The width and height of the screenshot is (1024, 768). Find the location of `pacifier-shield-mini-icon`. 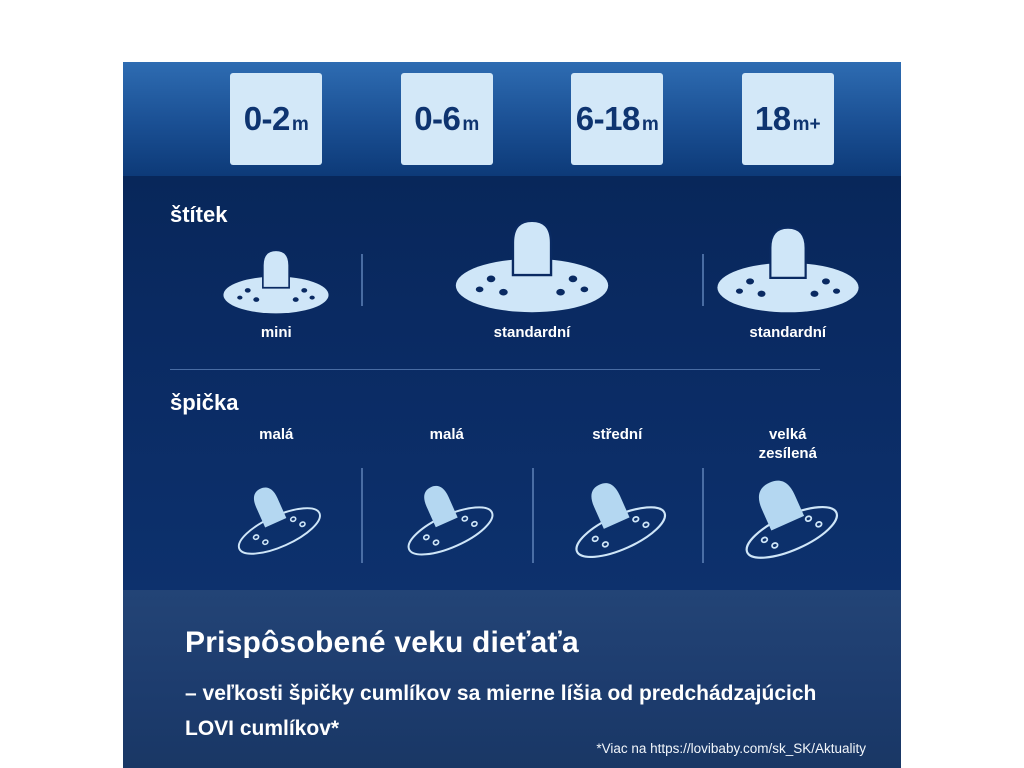

pacifier-shield-mini-icon is located at coordinates (276, 281).